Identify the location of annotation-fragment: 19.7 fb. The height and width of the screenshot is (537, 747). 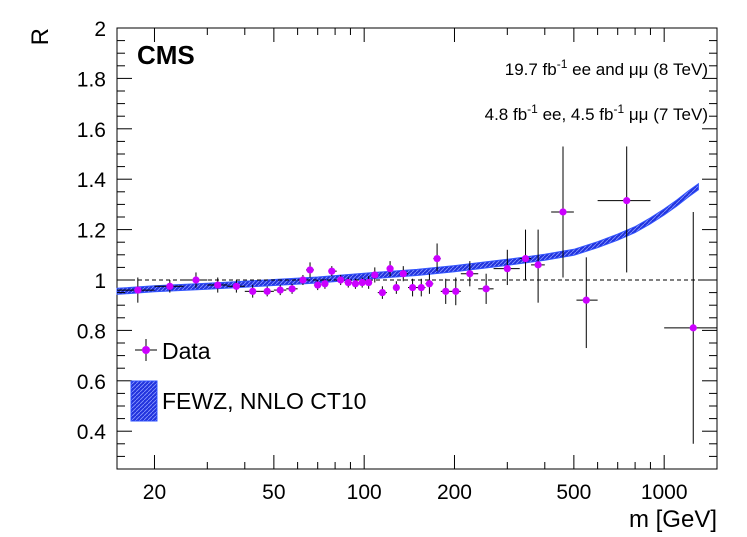
(531, 69).